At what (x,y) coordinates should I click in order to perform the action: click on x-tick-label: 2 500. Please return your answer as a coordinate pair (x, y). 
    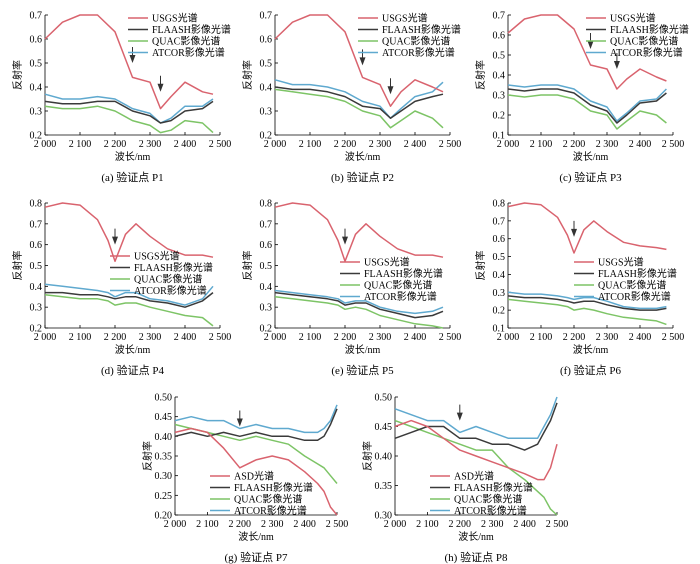
    Looking at the image, I should click on (450, 144).